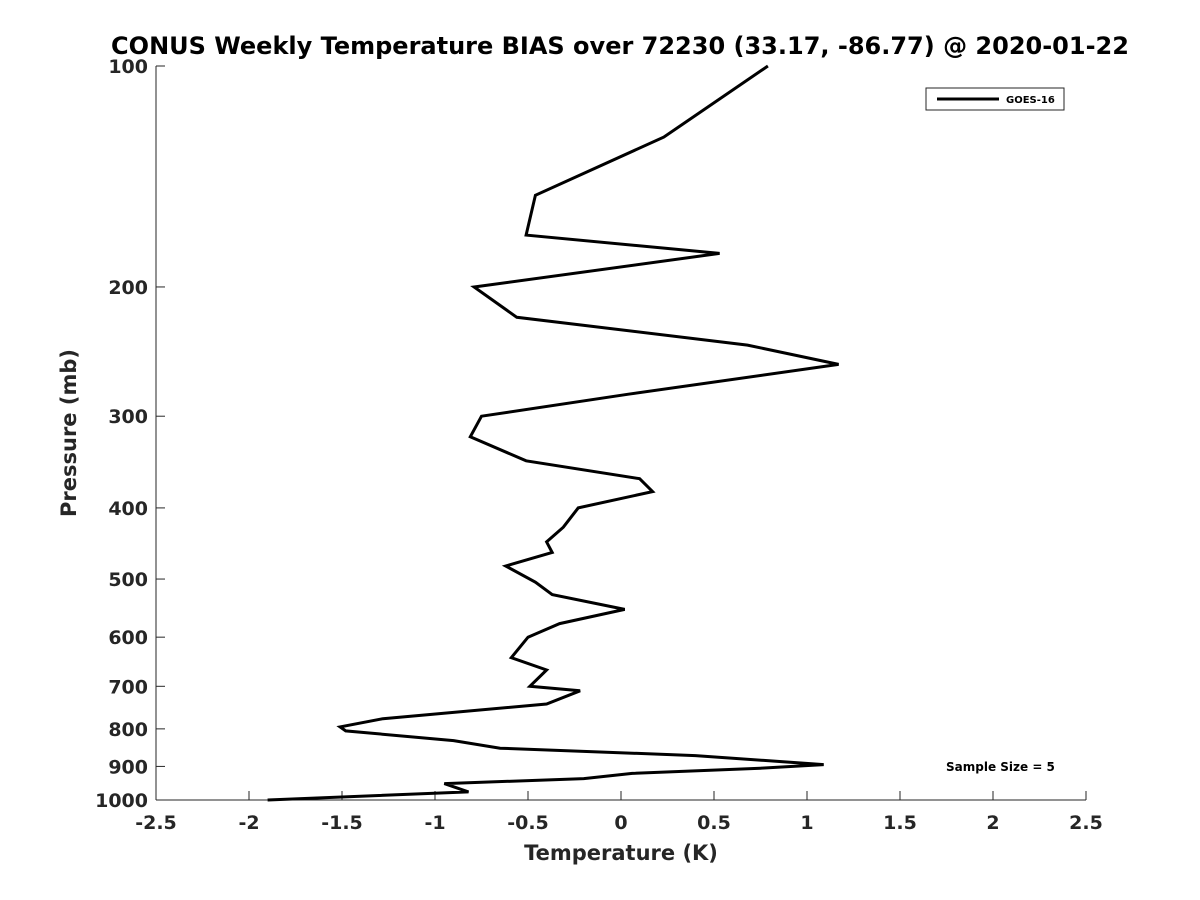  Describe the element at coordinates (1030, 100) in the screenshot. I see `legend-label-goes-16: GOES-16` at that location.